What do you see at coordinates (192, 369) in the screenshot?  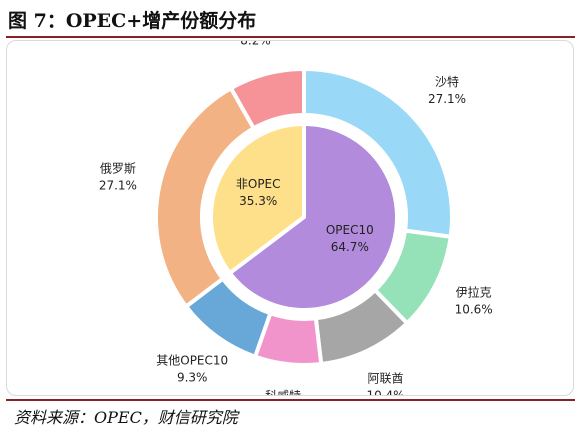 I see `outer-label-4: 其他OPEC10 9.3%` at bounding box center [192, 369].